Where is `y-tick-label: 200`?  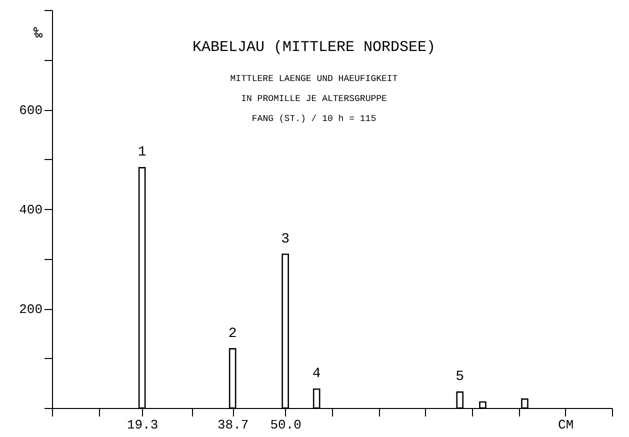 y-tick-label: 200 is located at coordinates (30, 309).